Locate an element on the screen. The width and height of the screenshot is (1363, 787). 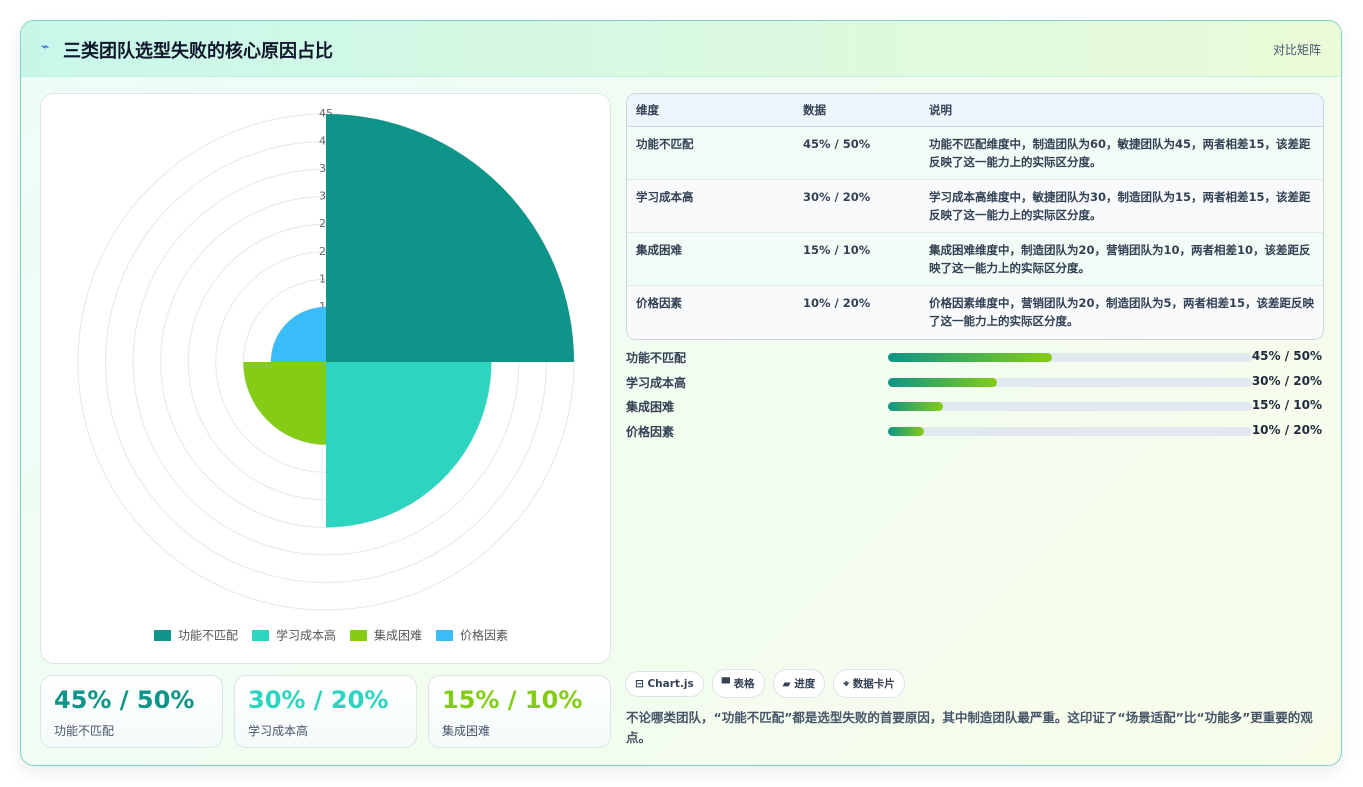
stat-card: 45% / 50% 功能不匹配 is located at coordinates (131, 711).